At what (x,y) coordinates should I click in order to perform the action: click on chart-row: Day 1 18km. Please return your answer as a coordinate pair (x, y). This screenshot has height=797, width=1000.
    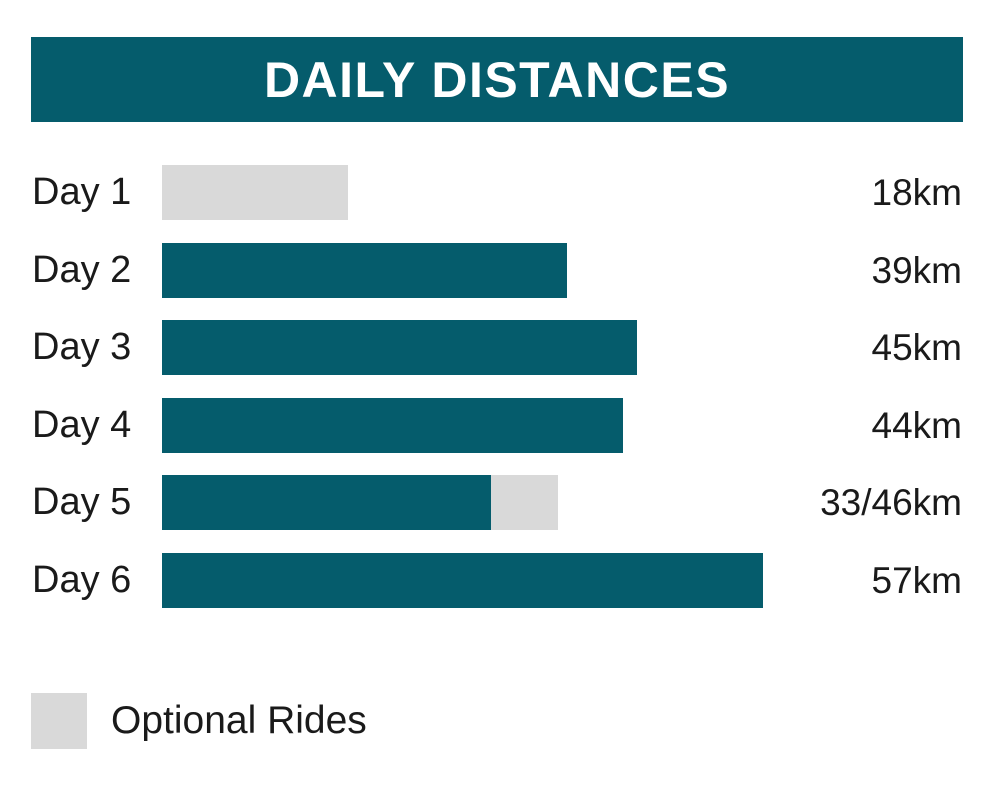
    Looking at the image, I should click on (500, 192).